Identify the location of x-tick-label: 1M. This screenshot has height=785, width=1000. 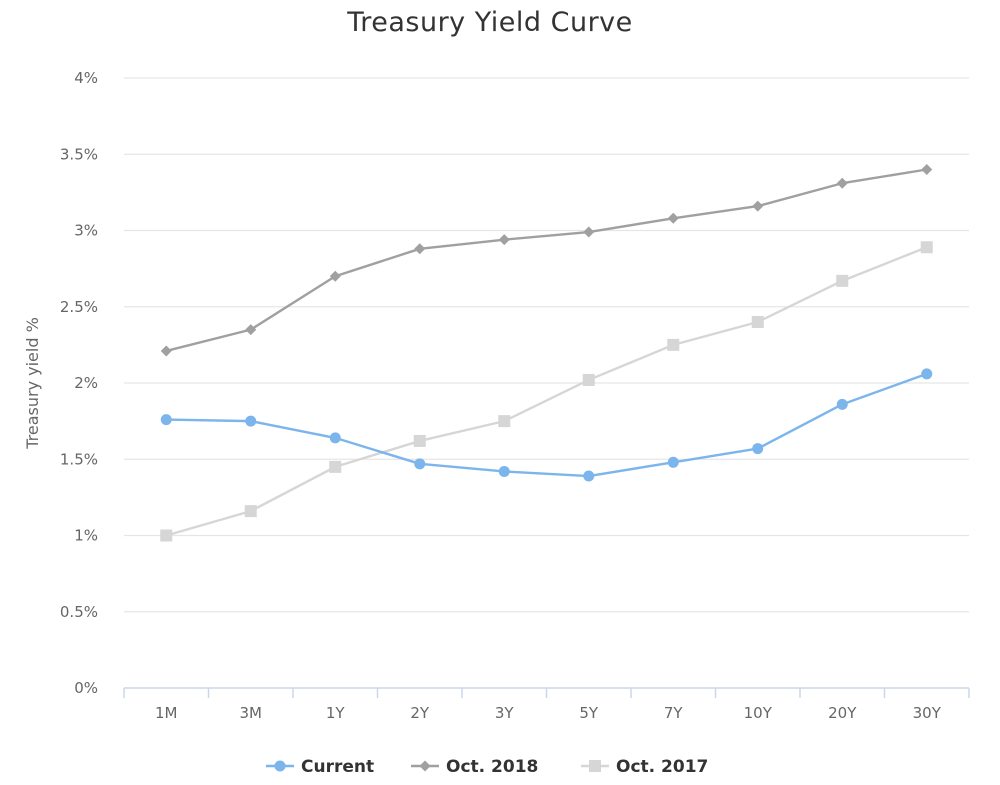
(166, 713).